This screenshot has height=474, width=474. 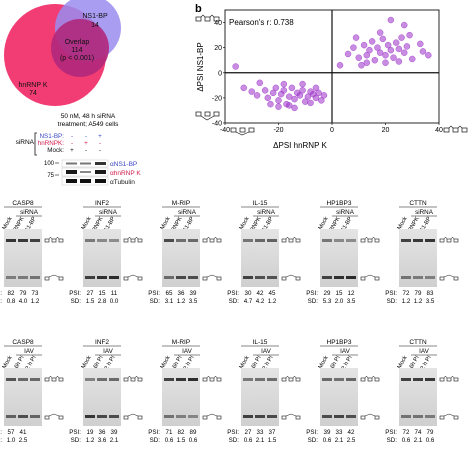 I want to click on sirna-row-label: NS1-BP:, so click(x=52, y=136).